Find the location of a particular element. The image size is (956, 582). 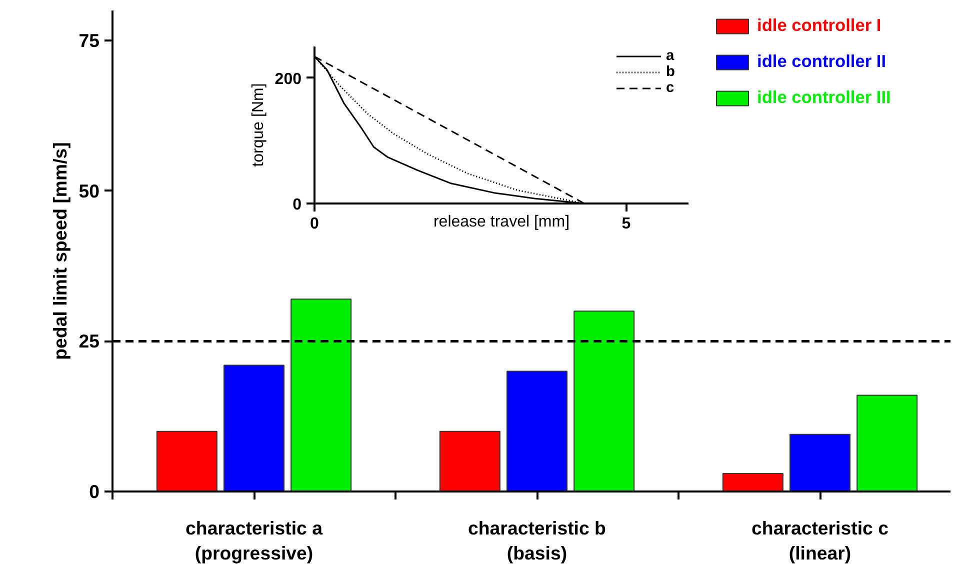

y-tick-label: 0 is located at coordinates (94, 491).